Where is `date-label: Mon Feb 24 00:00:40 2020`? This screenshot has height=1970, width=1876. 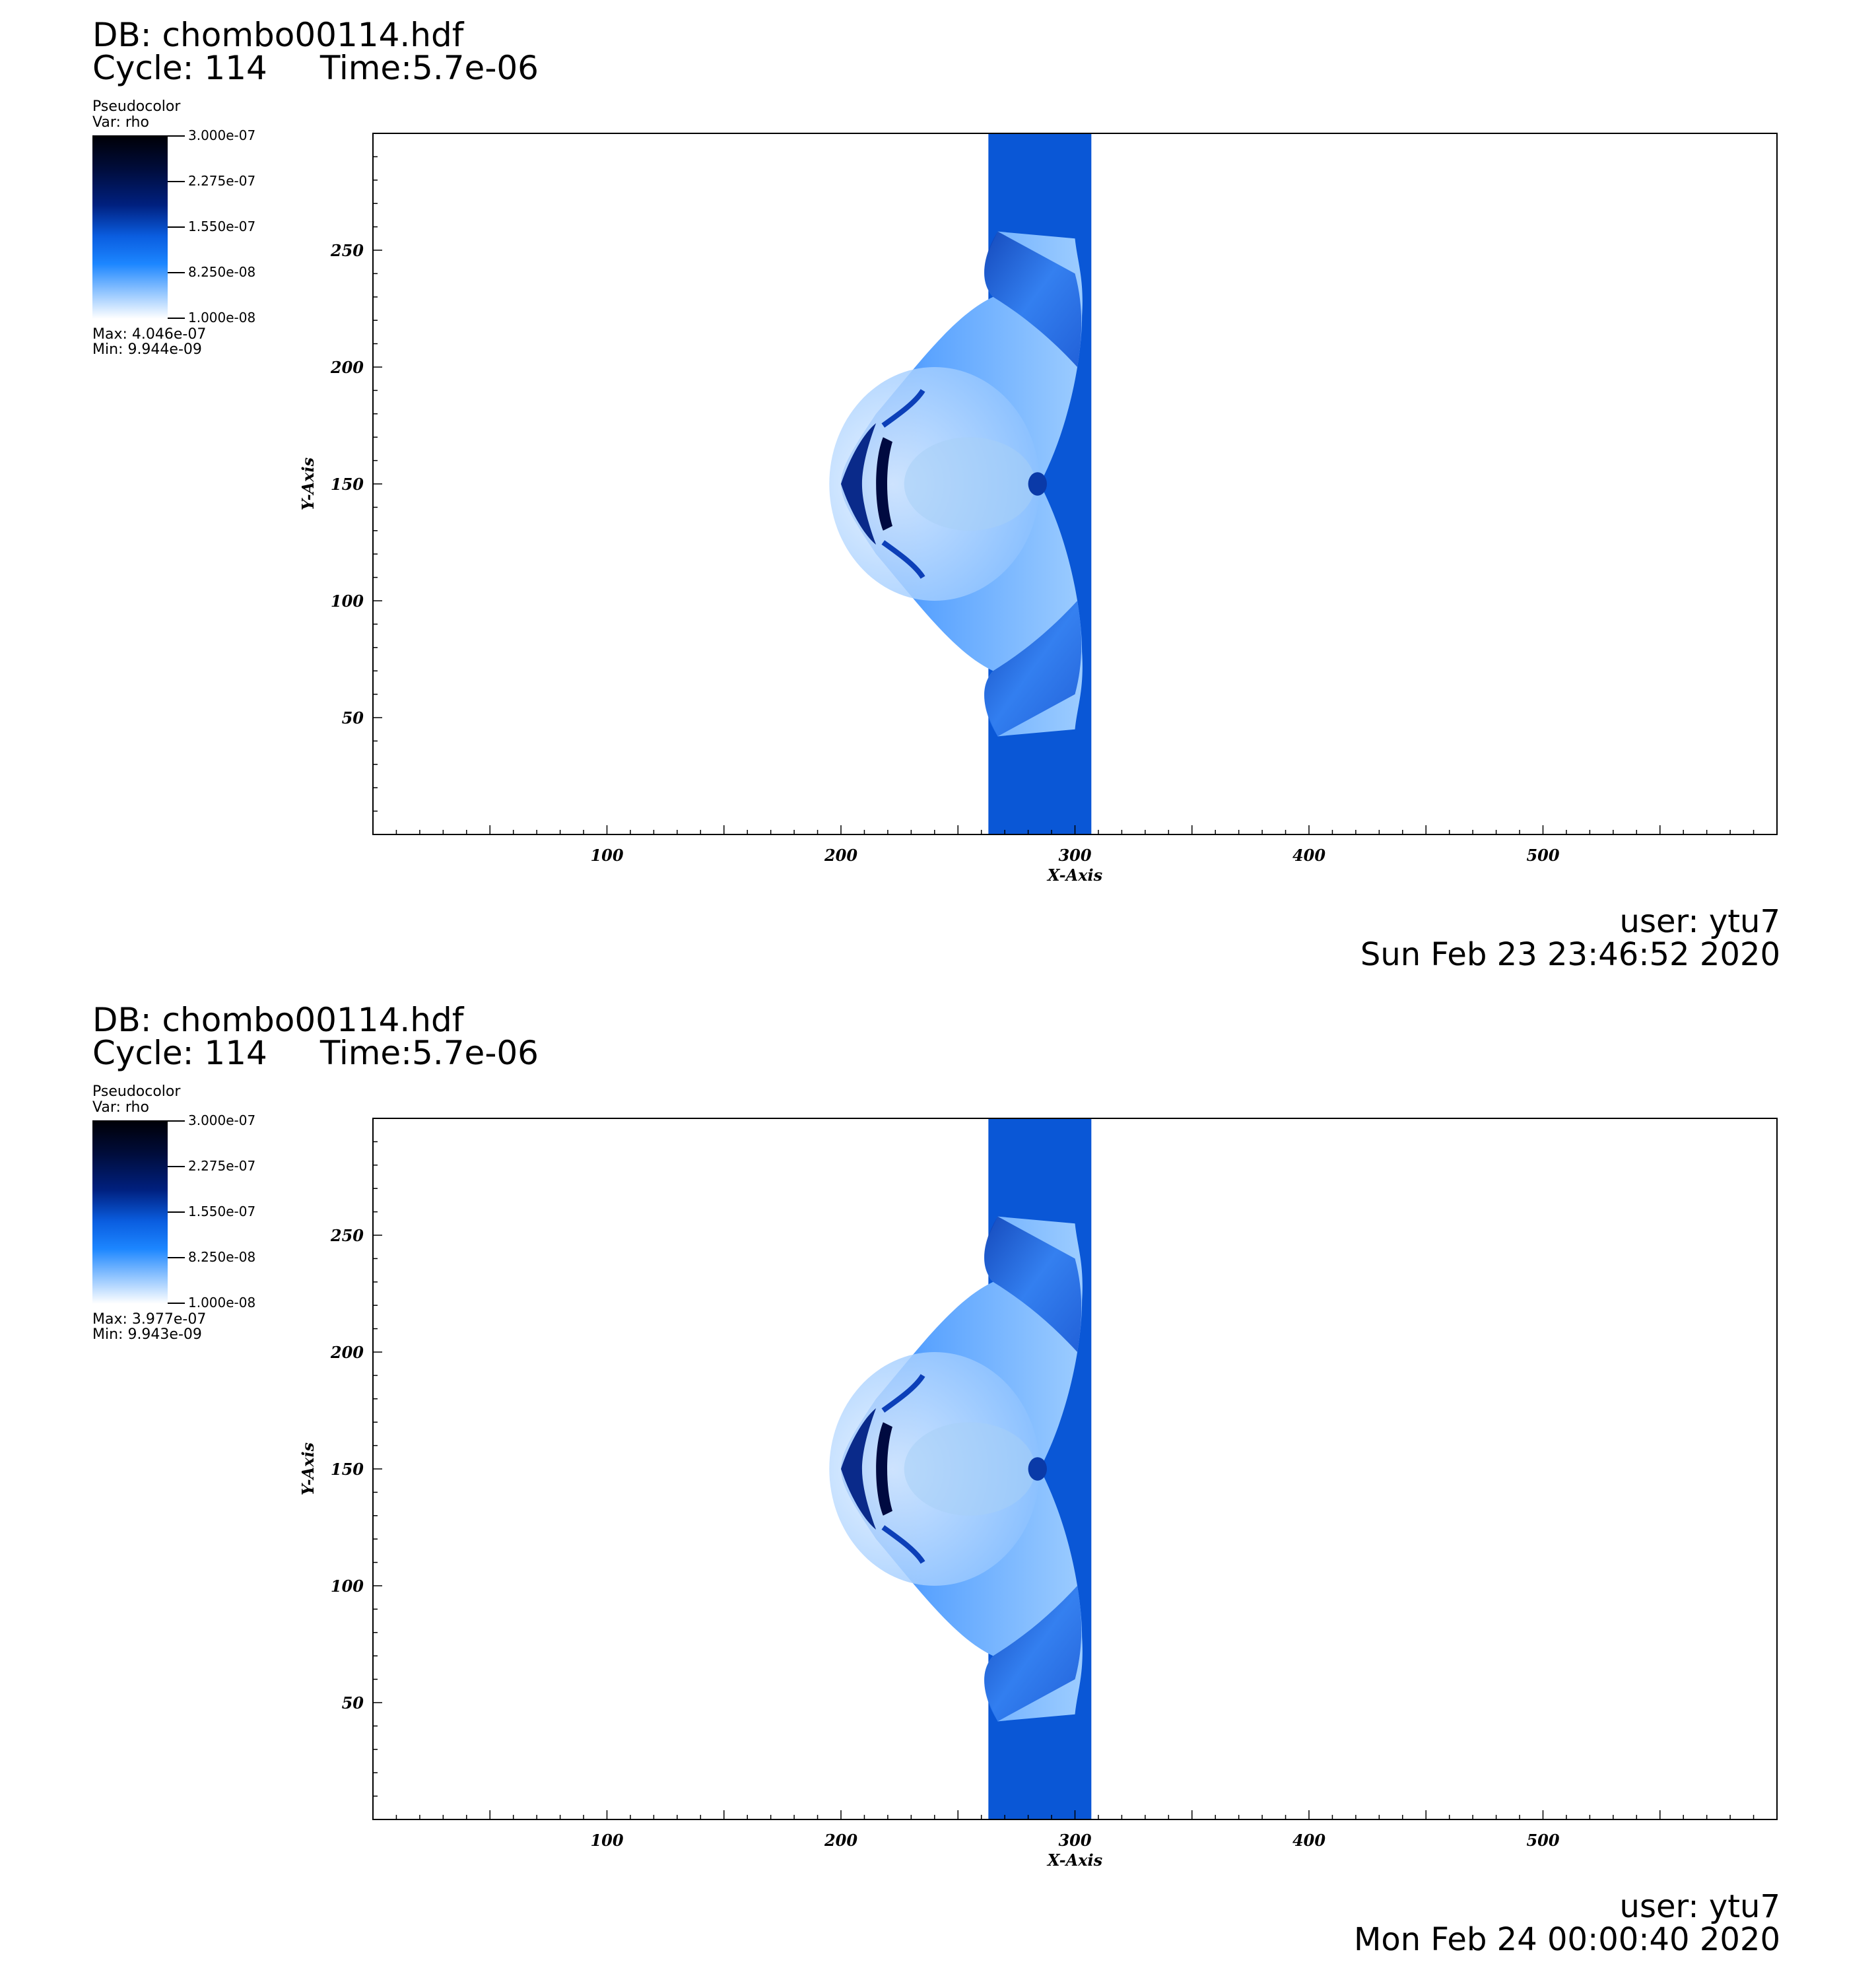 date-label: Mon Feb 24 00:00:40 2020 is located at coordinates (1566, 1940).